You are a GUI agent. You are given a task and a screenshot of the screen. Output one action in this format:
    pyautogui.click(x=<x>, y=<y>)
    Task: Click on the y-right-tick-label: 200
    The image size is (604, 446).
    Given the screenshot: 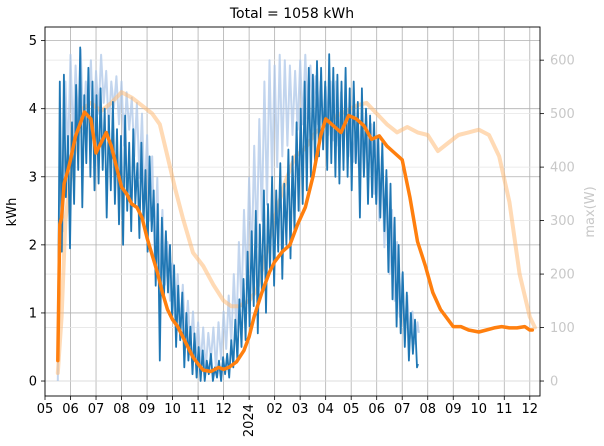 What is the action you would take?
    pyautogui.click(x=562, y=275)
    